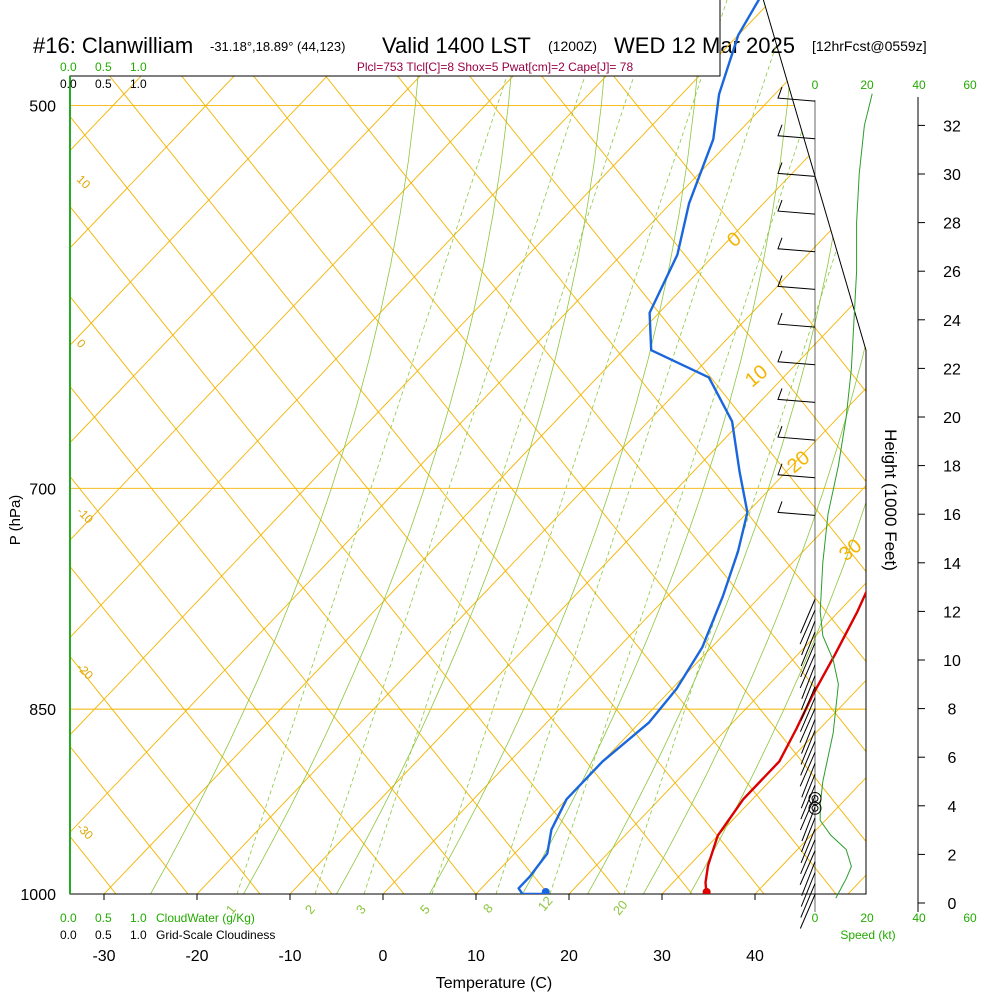 Image resolution: width=1000 pixels, height=1005 pixels. I want to click on cloud-water-top-0: 0.0, so click(68, 67).